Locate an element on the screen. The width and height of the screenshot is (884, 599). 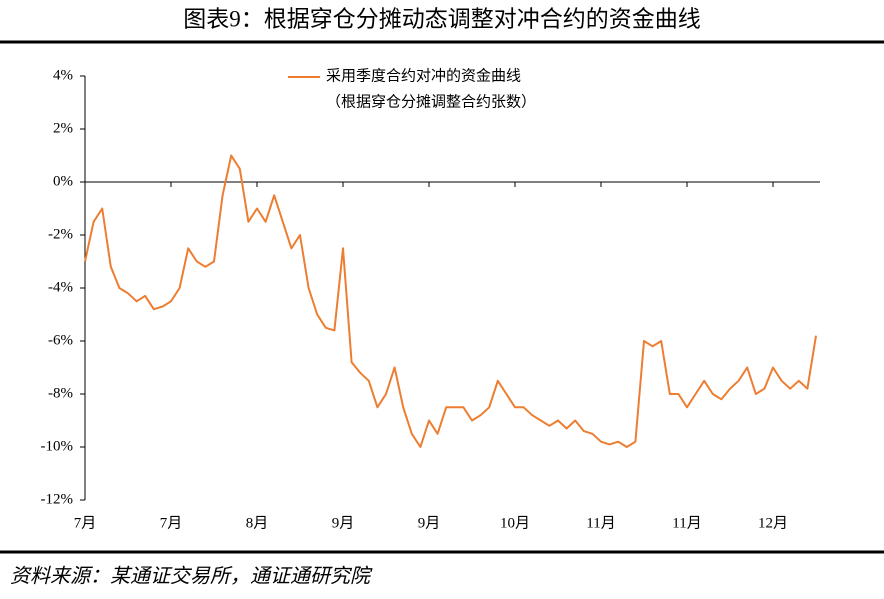
y-tick-label: -8% is located at coordinates (60, 393).